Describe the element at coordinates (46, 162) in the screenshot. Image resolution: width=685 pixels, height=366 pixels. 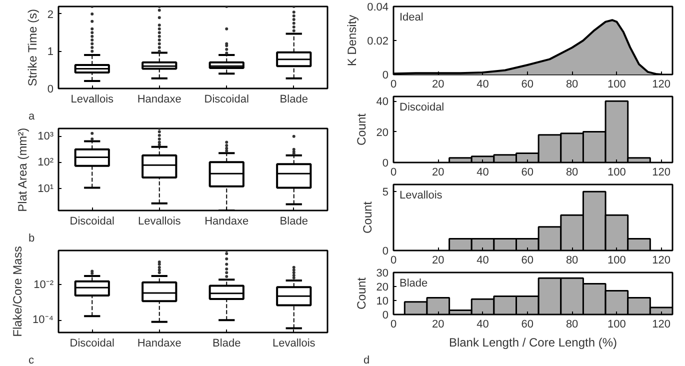
I see `y-tick-label: 10²` at that location.